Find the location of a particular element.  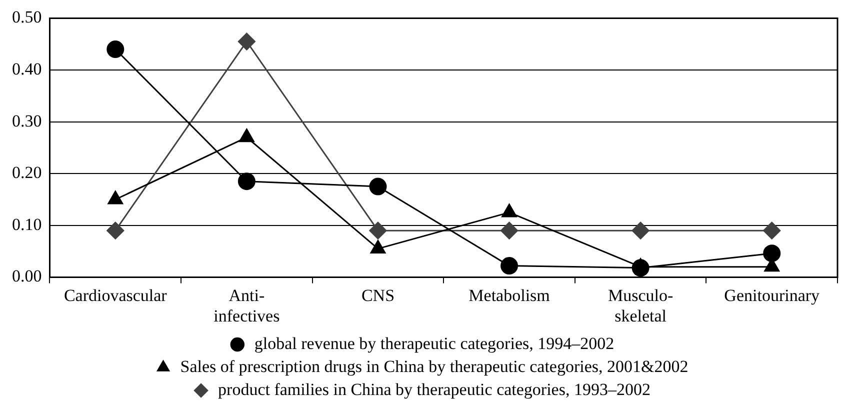

x-tick-label: Metabolism is located at coordinates (509, 295).